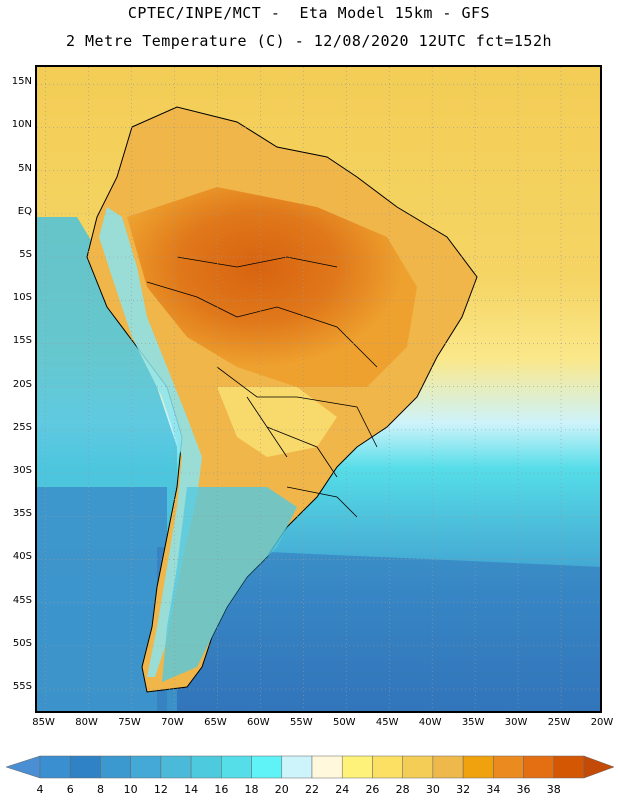 Image resolution: width=618 pixels, height=800 pixels. I want to click on colorbar-label: 26, so click(372, 789).